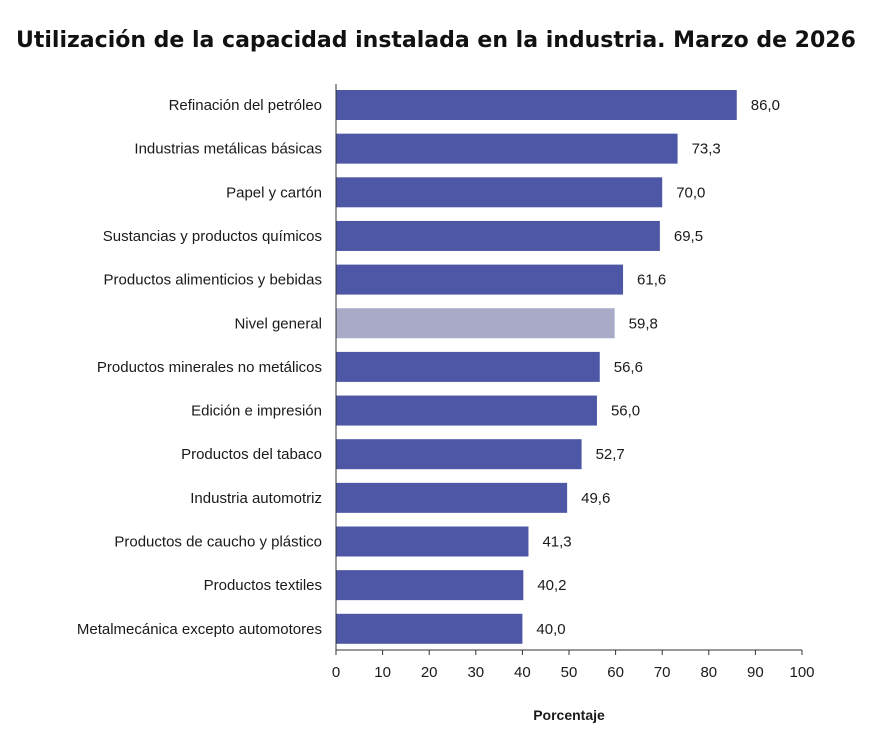  Describe the element at coordinates (551, 585) in the screenshot. I see `value-label: 40,2` at that location.